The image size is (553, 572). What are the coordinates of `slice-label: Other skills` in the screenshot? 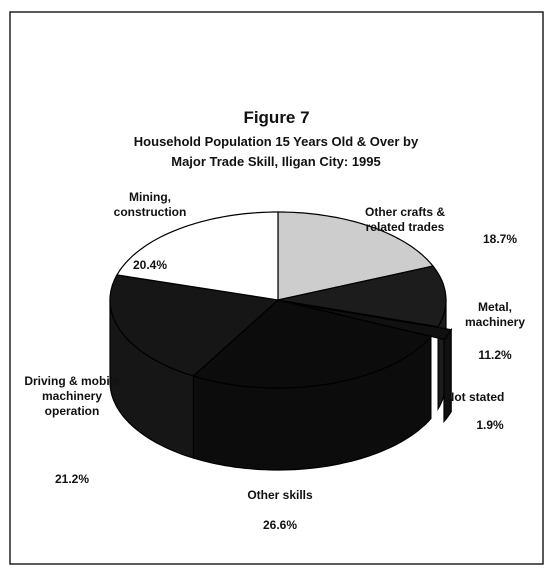 It's located at (280, 495).